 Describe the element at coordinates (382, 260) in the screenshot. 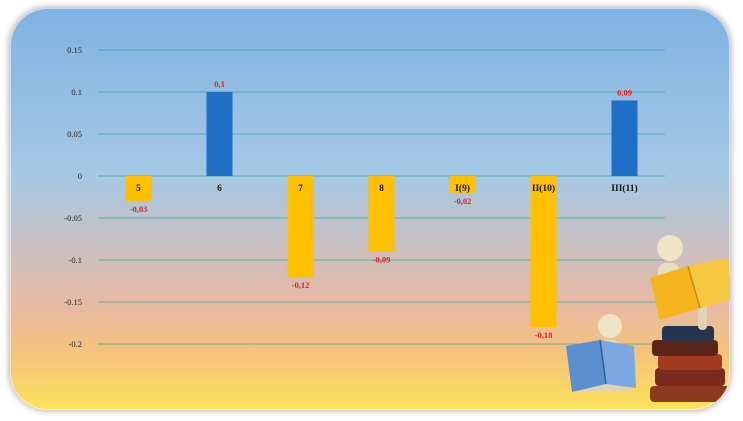

I see `data-label: -0,09` at that location.